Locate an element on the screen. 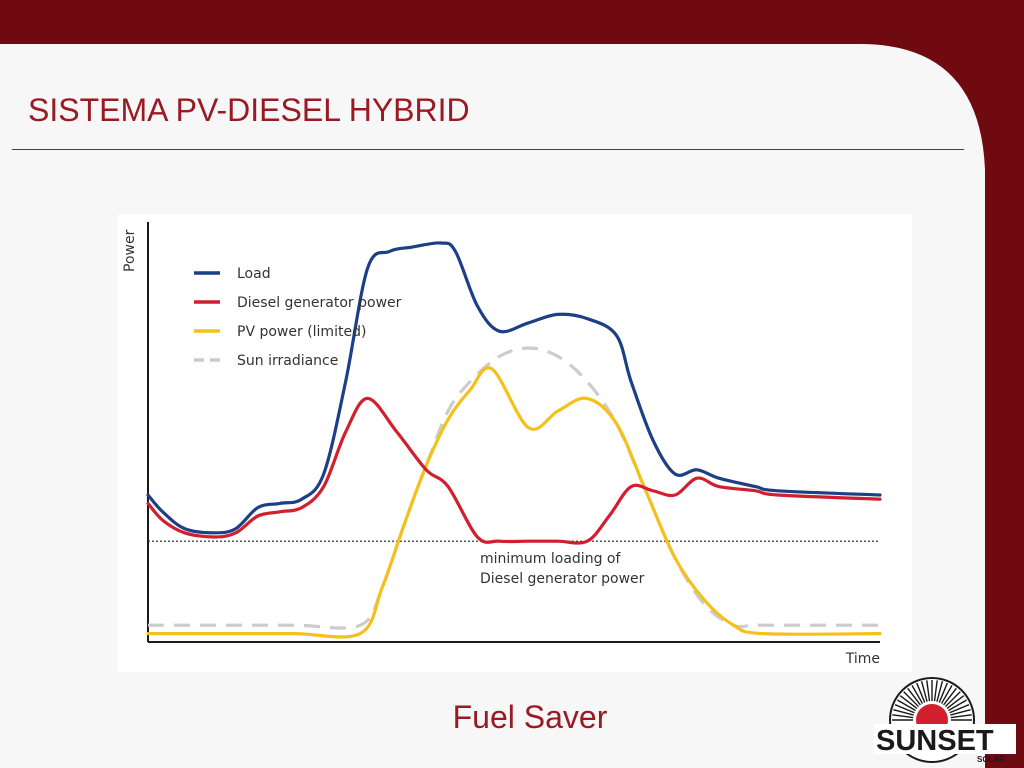  slide-caption: Fuel Saver is located at coordinates (530, 717).